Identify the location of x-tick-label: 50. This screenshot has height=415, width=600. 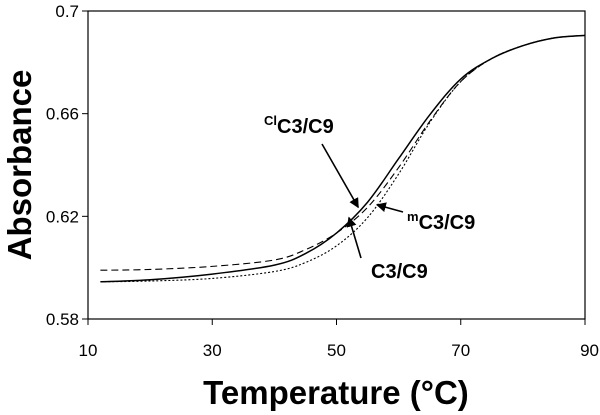
(336, 350).